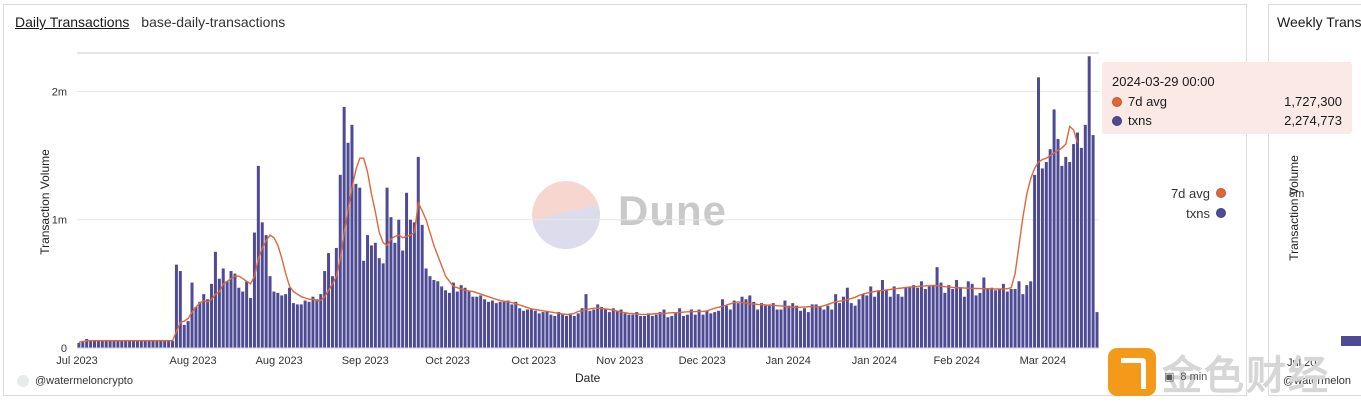  I want to click on author-avatar-icon, so click(23, 381).